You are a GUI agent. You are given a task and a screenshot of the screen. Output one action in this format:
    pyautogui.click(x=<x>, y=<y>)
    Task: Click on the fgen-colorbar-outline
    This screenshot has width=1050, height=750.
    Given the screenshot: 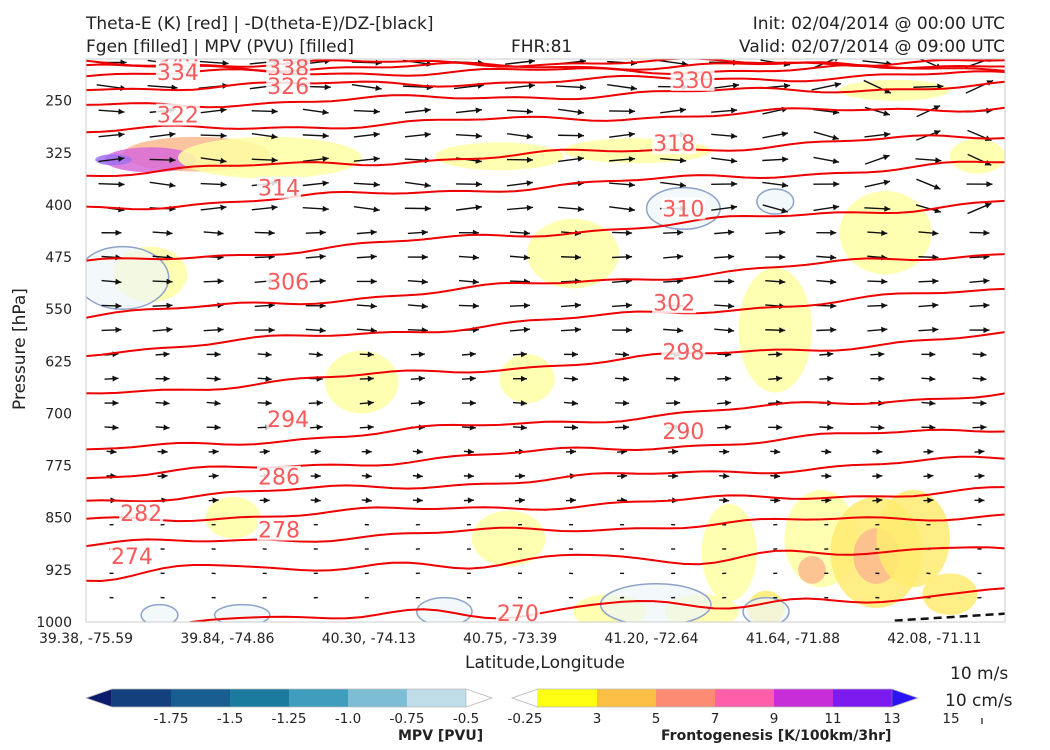 What is the action you would take?
    pyautogui.click(x=715, y=698)
    